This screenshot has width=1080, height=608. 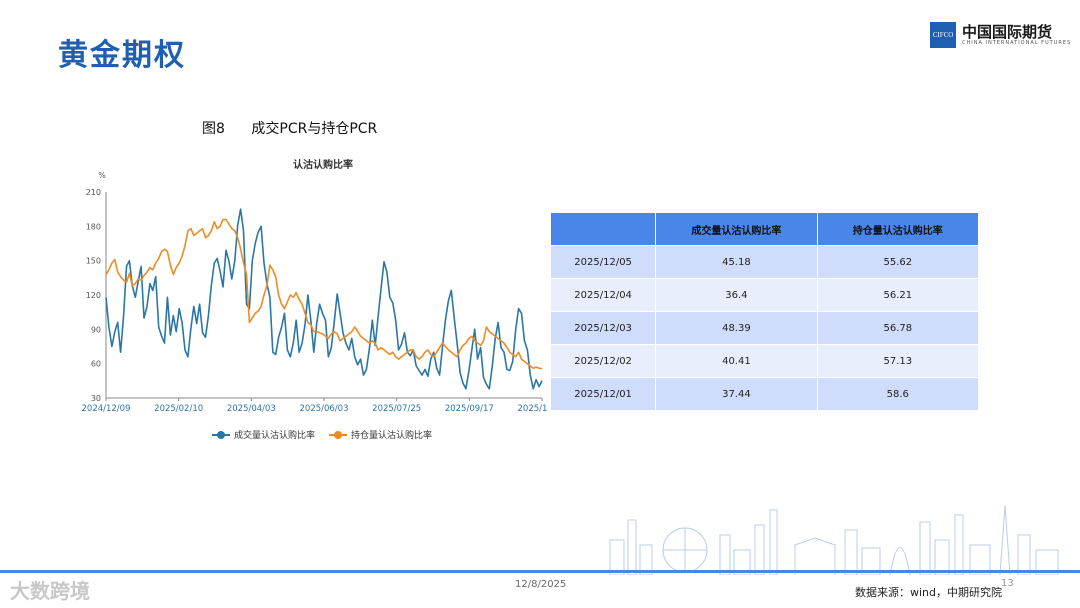 What do you see at coordinates (122, 55) in the screenshot?
I see `page-title: 黄金期权` at bounding box center [122, 55].